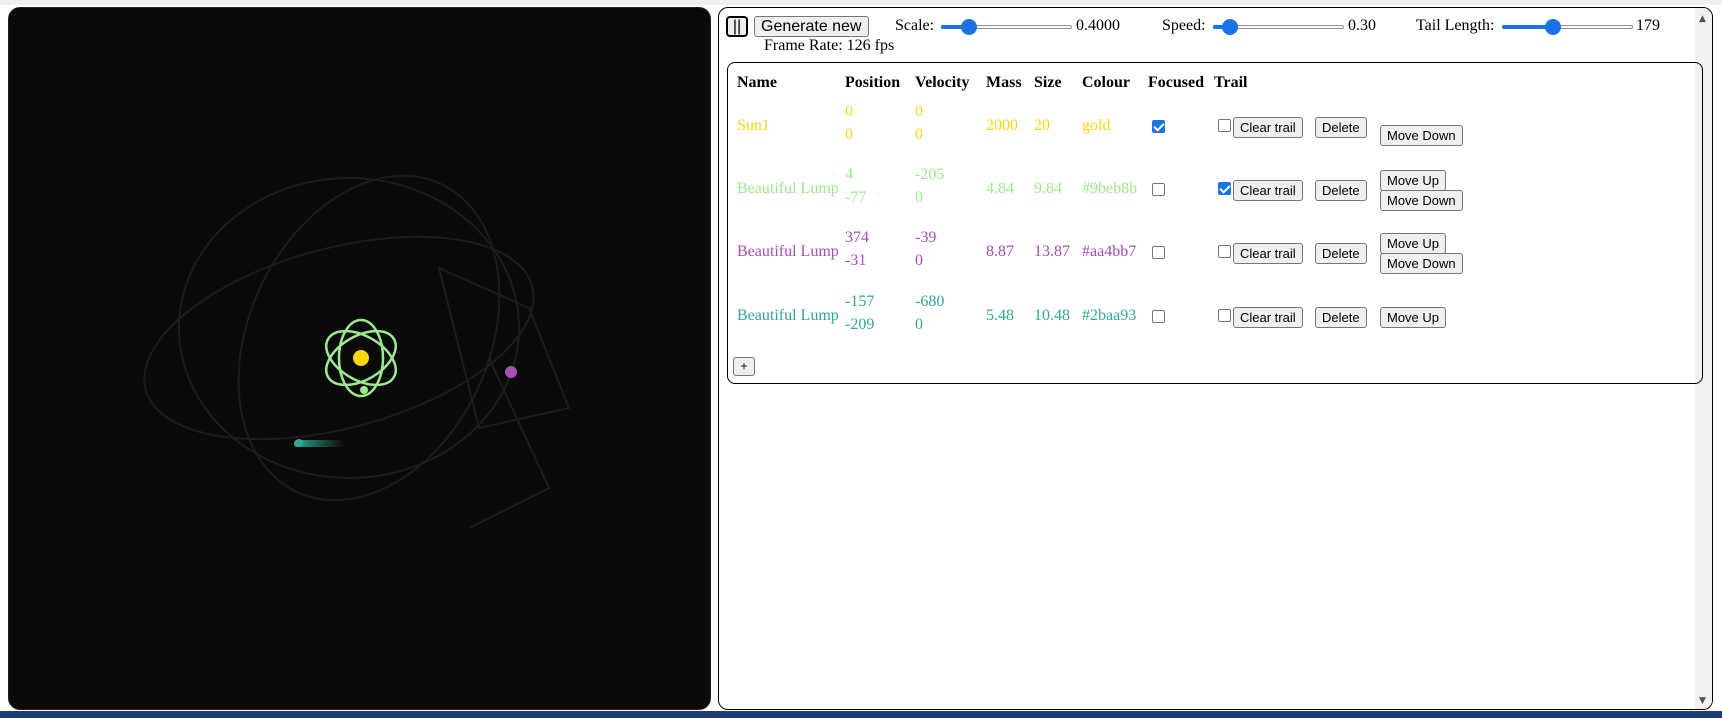  Describe the element at coordinates (1278, 27) in the screenshot. I see `speed-slider` at that location.